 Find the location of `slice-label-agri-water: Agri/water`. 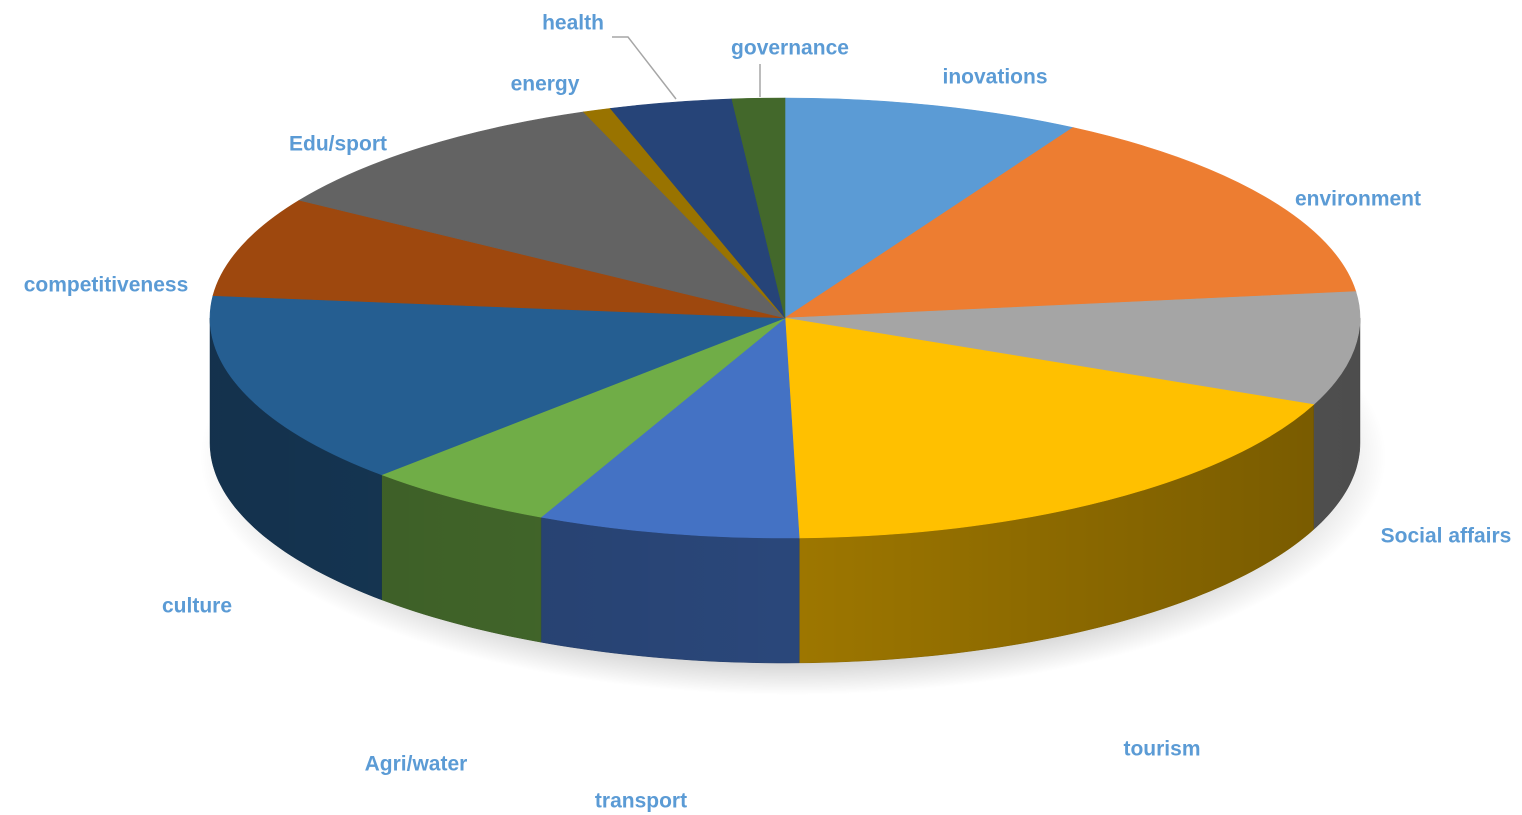

slice-label-agri-water: Agri/water is located at coordinates (416, 764).